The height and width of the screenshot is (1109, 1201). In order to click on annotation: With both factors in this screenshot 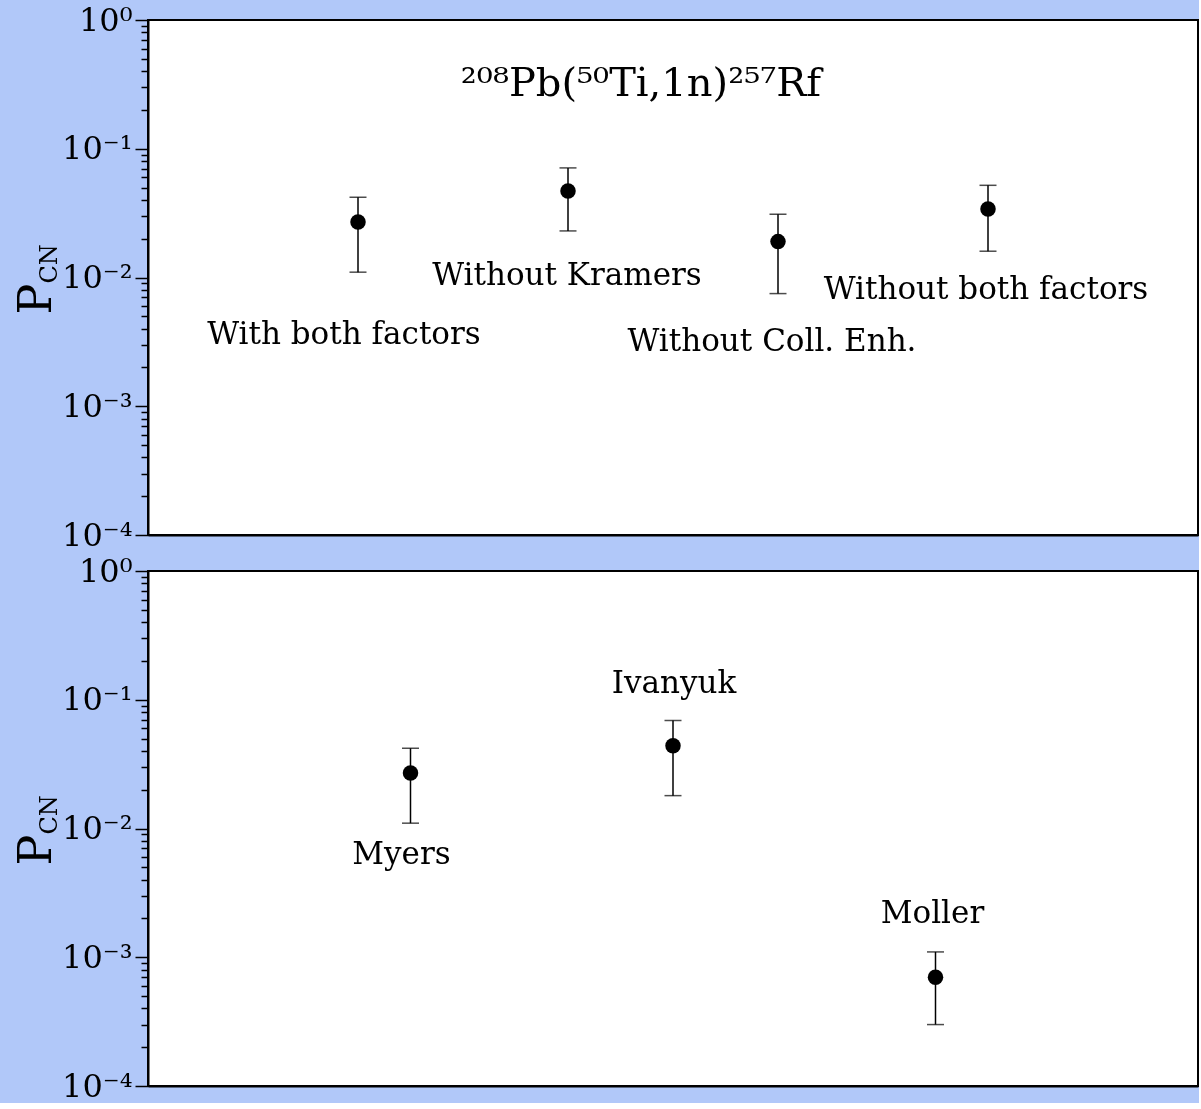, I will do `click(344, 332)`.